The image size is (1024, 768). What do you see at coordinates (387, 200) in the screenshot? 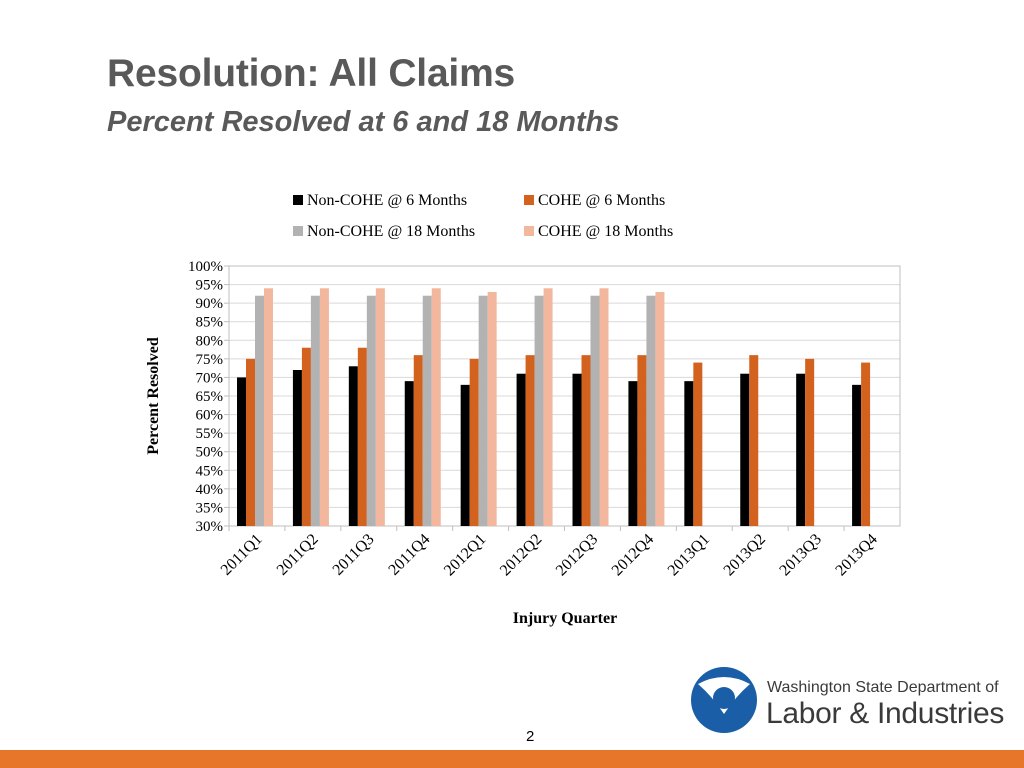
I see `legend-label: Non-COHE @ 6 Months` at bounding box center [387, 200].